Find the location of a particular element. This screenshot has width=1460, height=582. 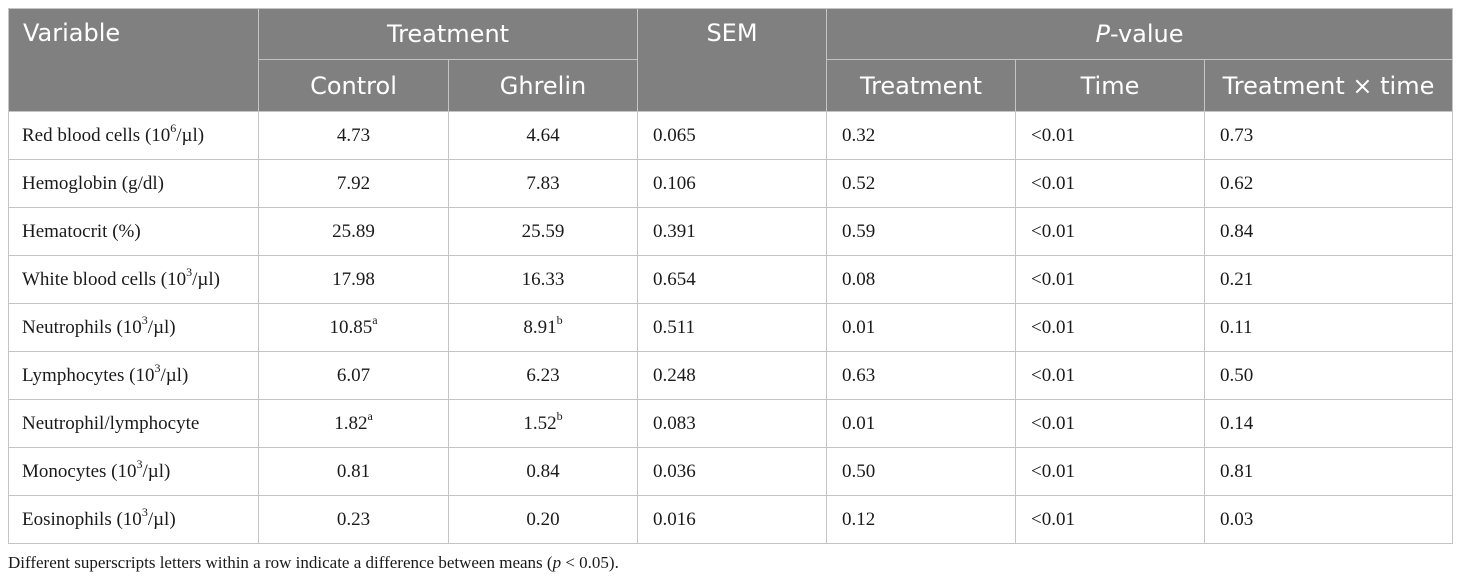

control-value: 25.89 is located at coordinates (353, 231).